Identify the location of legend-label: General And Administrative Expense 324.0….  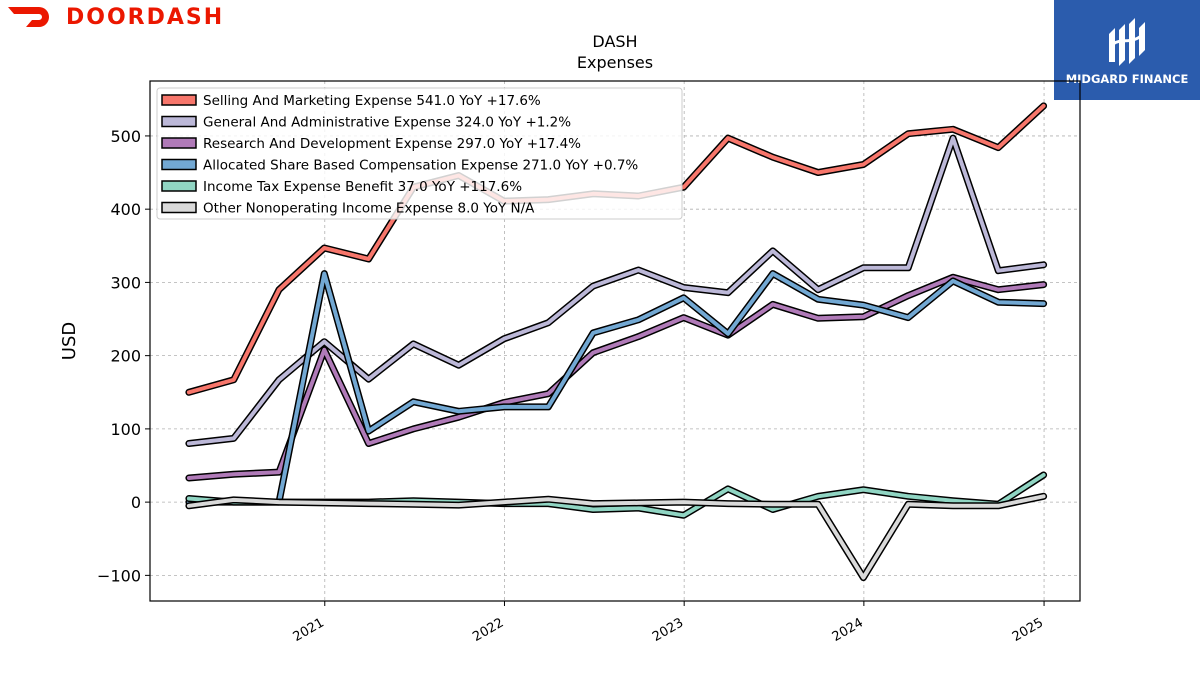
(387, 123).